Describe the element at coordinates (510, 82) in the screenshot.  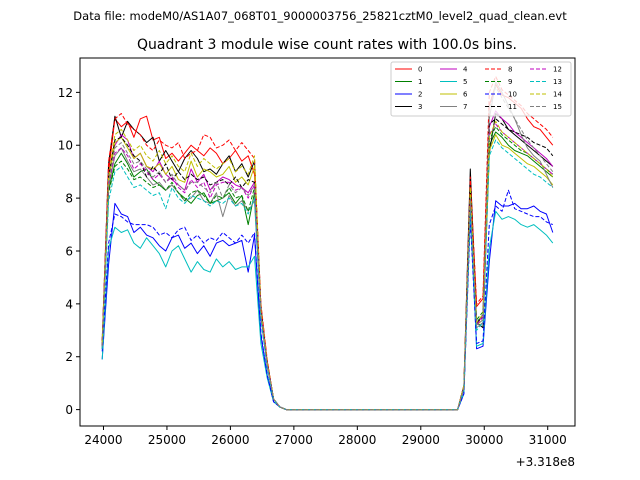
I see `legend-label-9: 9` at that location.